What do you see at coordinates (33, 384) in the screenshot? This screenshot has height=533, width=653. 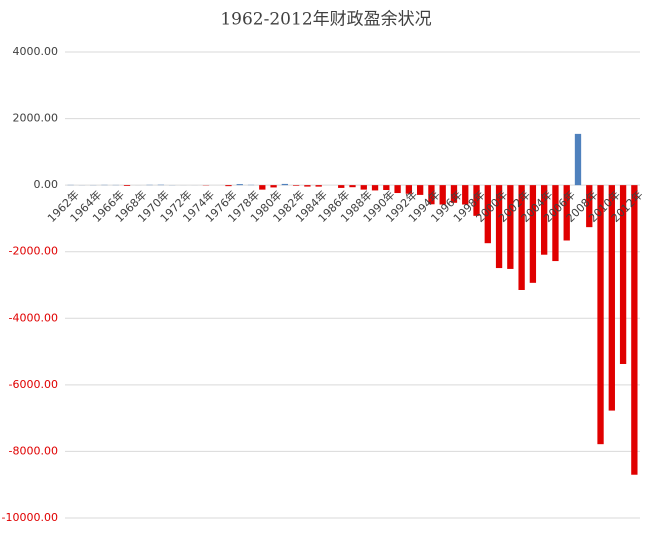 I see `y-tick-label: -6000.00` at bounding box center [33, 384].